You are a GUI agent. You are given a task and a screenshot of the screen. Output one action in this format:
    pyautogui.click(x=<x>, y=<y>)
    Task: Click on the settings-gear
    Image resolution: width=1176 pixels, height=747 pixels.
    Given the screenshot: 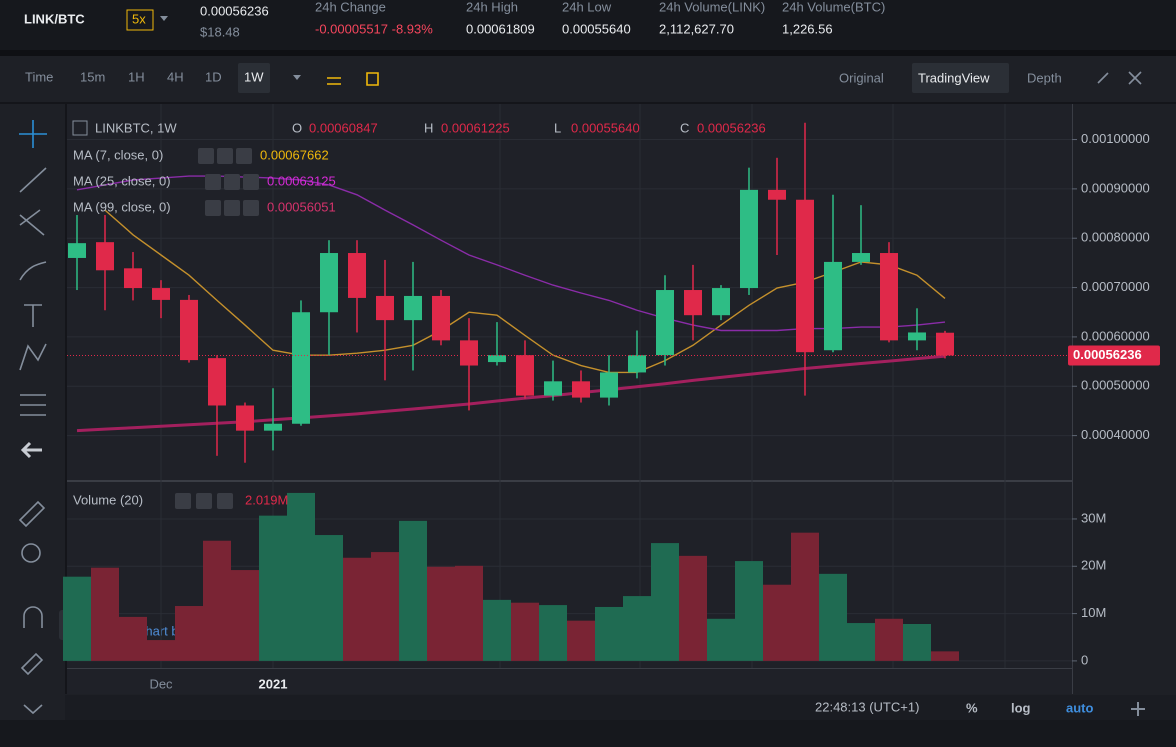 What is the action you would take?
    pyautogui.click(x=1138, y=709)
    